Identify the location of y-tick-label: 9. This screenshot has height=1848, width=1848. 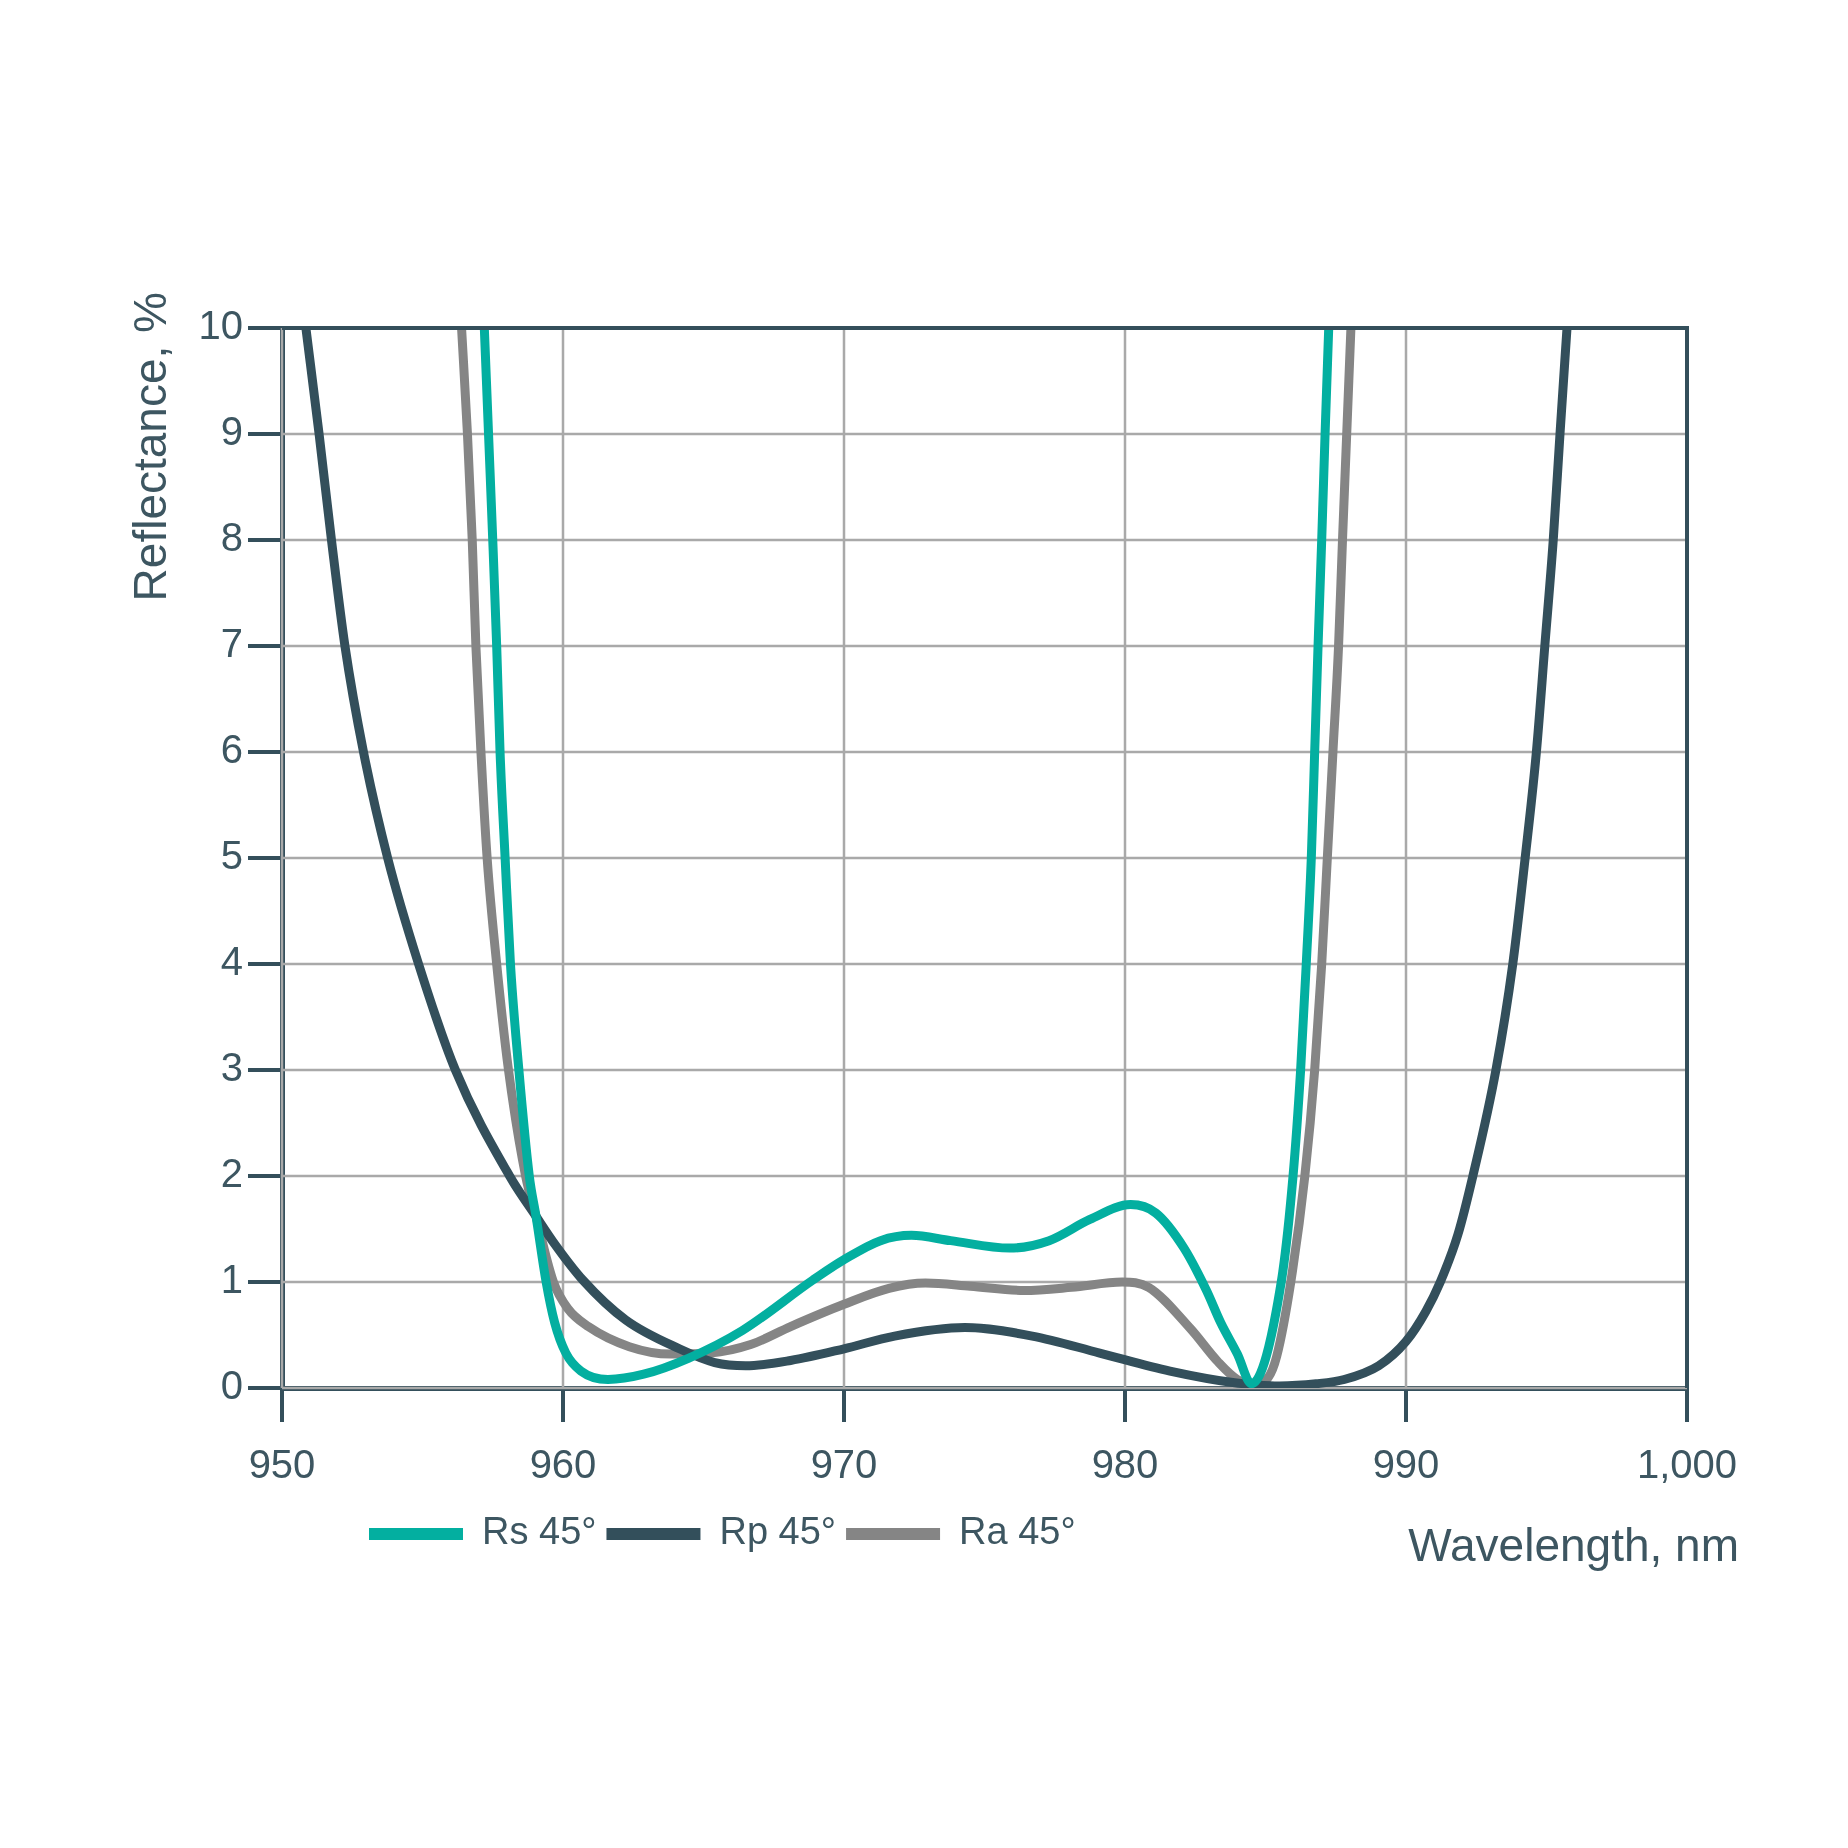
(231, 431).